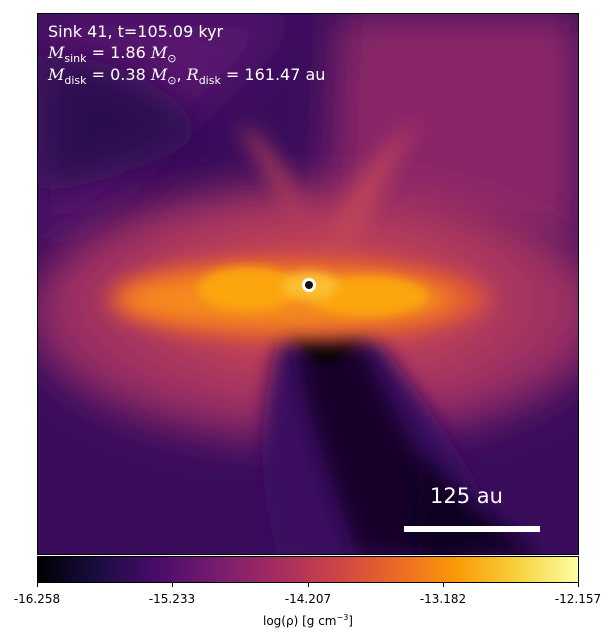 This screenshot has height=644, width=615. What do you see at coordinates (159, 52) in the screenshot?
I see `mass-sink-unit: M` at bounding box center [159, 52].